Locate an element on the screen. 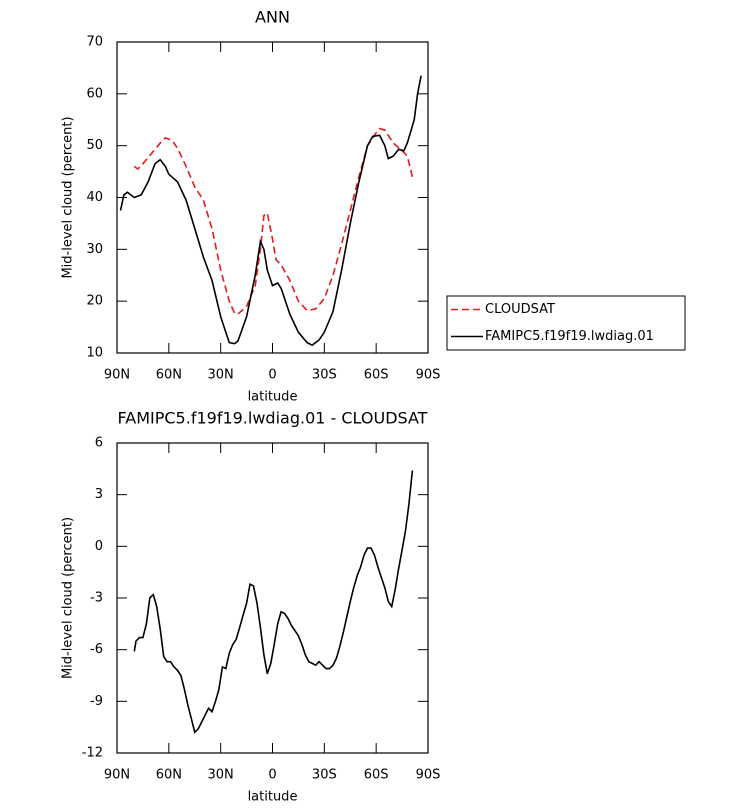 The width and height of the screenshot is (733, 812). y-tick-label: 0 is located at coordinates (99, 546).